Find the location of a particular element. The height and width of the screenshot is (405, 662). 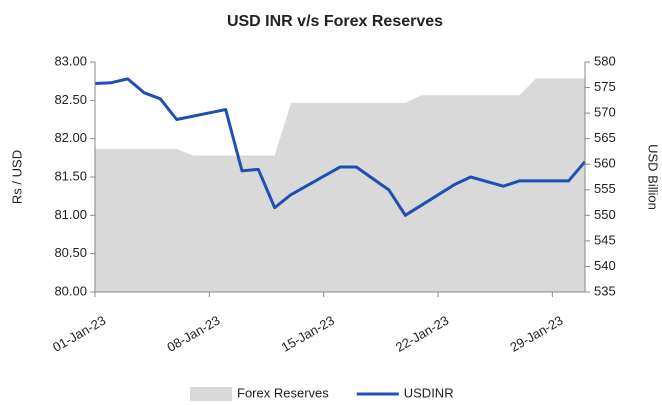

y2-axis-label: USD Billion is located at coordinates (653, 177).